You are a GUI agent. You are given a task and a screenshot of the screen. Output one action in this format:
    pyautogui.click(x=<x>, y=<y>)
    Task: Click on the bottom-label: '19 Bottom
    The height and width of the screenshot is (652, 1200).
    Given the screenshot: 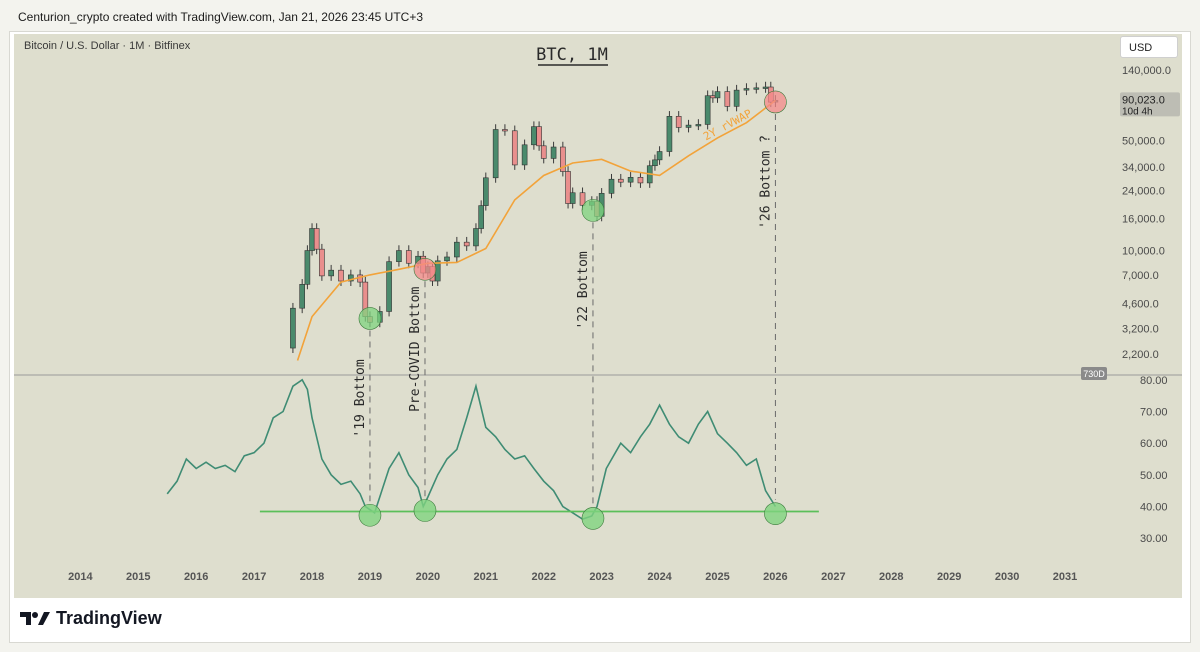 What is the action you would take?
    pyautogui.click(x=360, y=398)
    